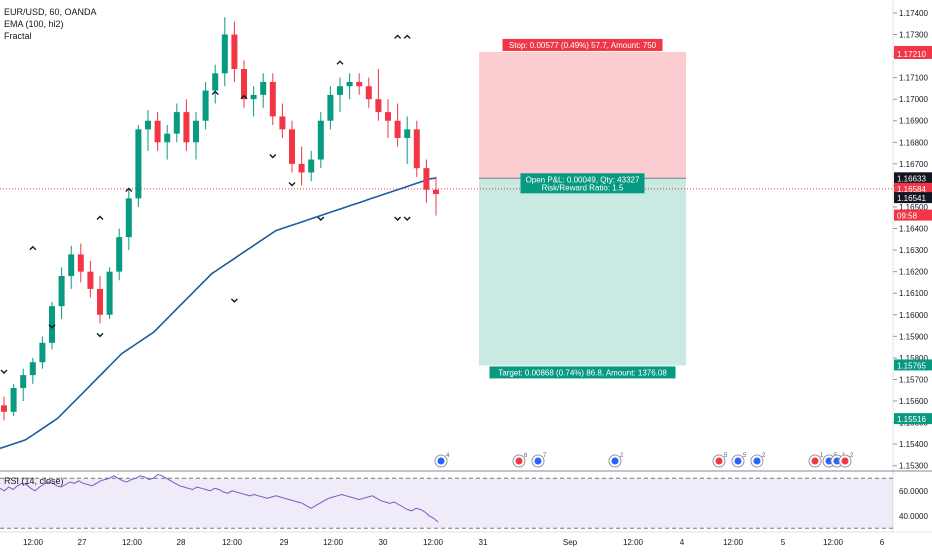 This screenshot has height=553, width=932. Describe the element at coordinates (913, 250) in the screenshot. I see `price-tick-label: 1.16300` at that location.